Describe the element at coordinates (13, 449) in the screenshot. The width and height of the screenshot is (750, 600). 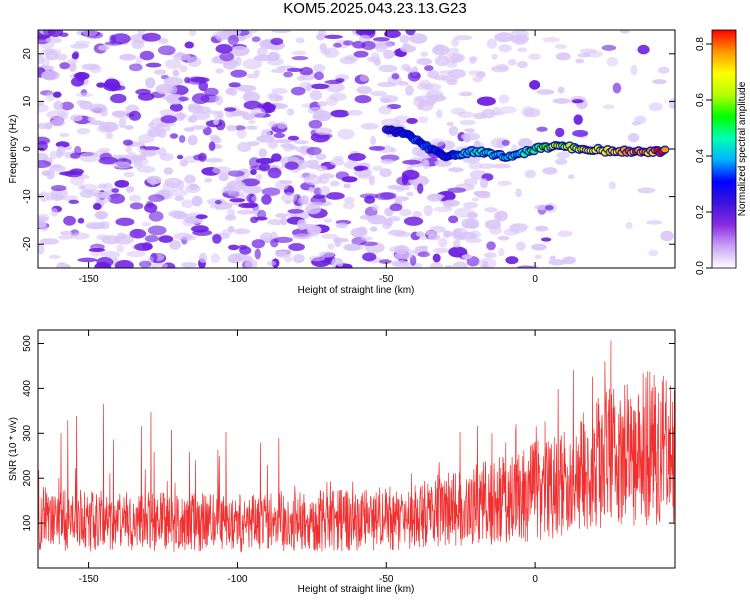
I see `snr-y-axis-label: SNR (10 * v/v)` at that location.